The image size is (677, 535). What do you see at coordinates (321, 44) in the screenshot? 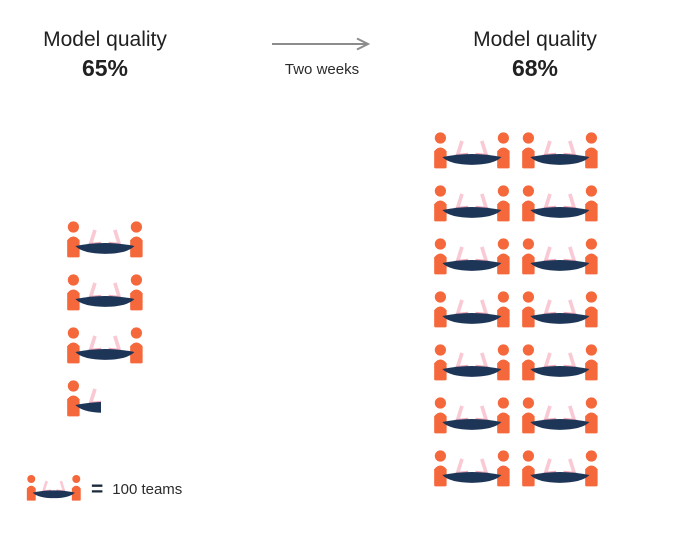
I see `right-arrow-icon` at bounding box center [321, 44].